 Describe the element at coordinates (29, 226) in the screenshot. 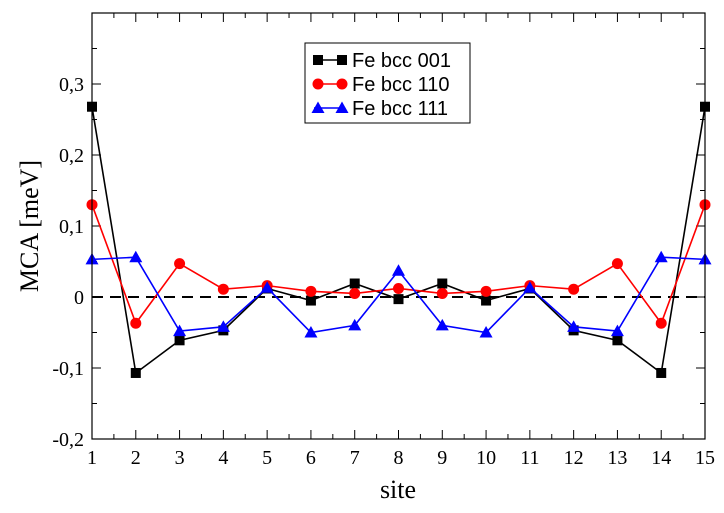

I see `y-axis-title: MCA [meV]` at that location.